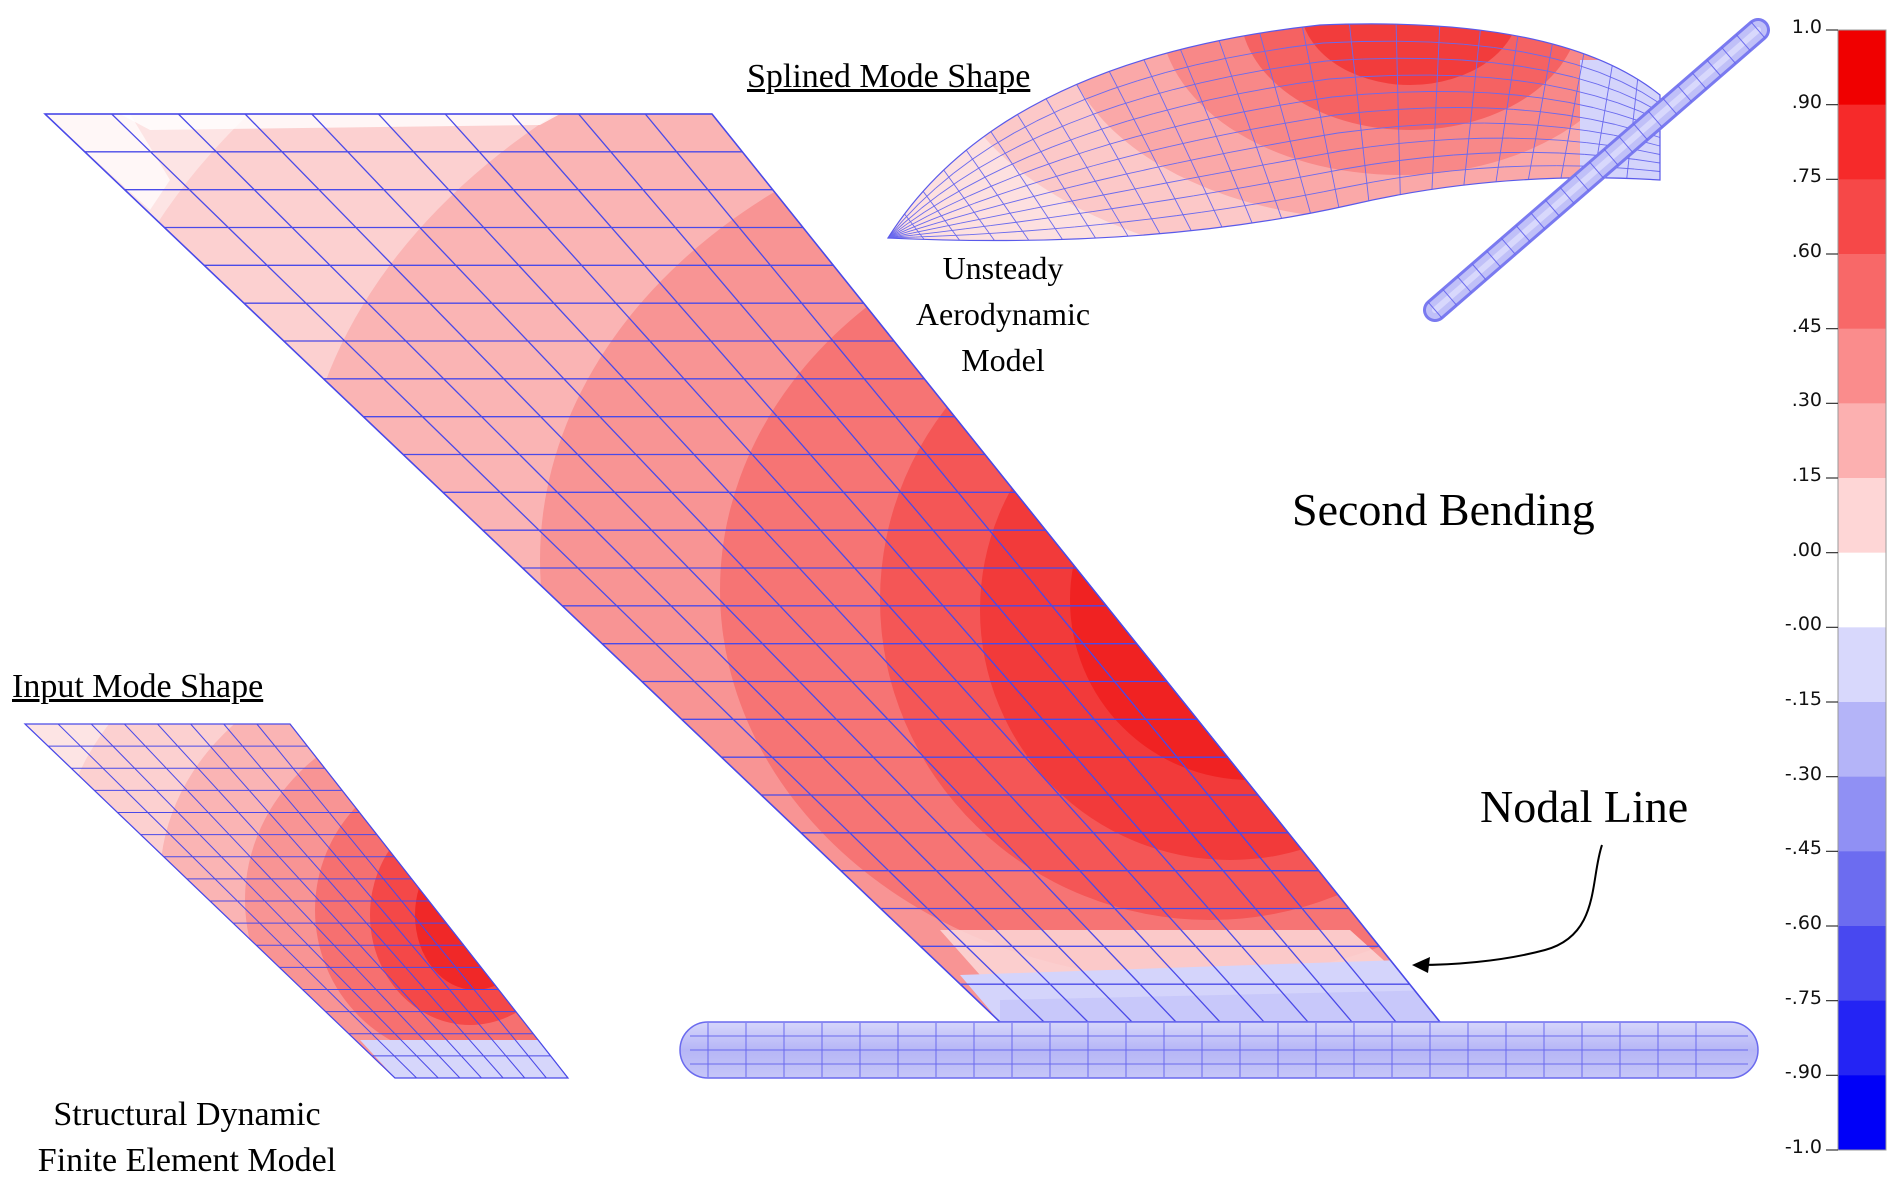  I want to click on scale-tick-label: .15, so click(1807, 475).